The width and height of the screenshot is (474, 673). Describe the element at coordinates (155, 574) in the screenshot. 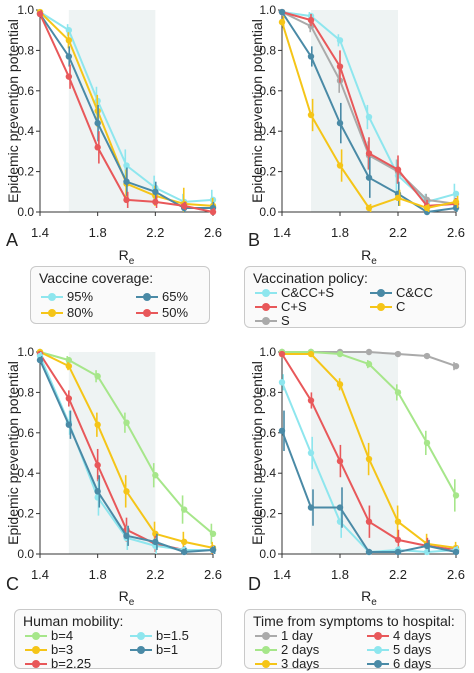

I see `x-tick-label: 2.2` at that location.